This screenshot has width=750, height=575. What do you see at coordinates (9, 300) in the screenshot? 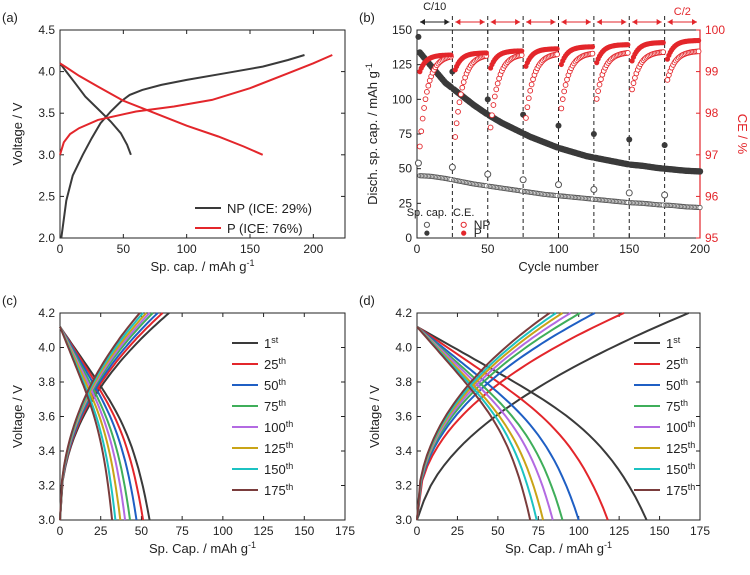
I see `panel-label: (c)` at bounding box center [9, 300].